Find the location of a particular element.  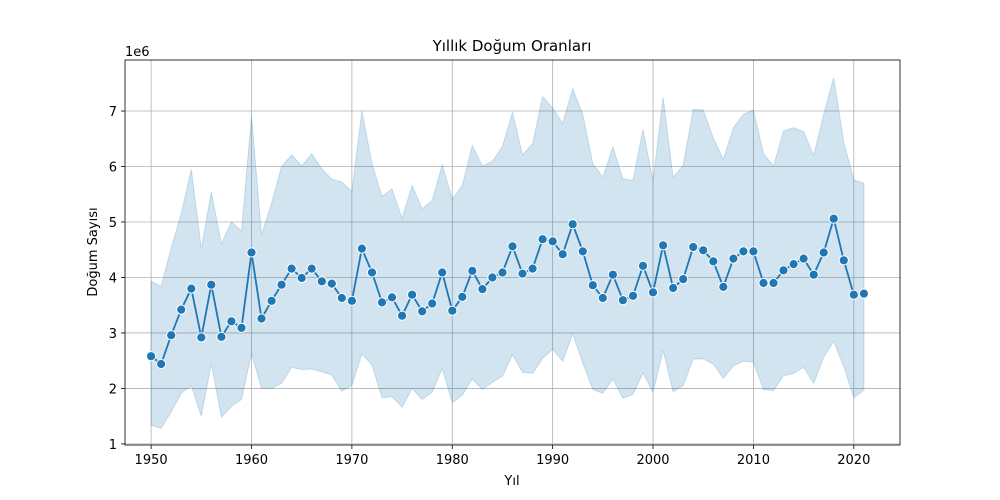

x-tick-label: 1960 is located at coordinates (251, 460).